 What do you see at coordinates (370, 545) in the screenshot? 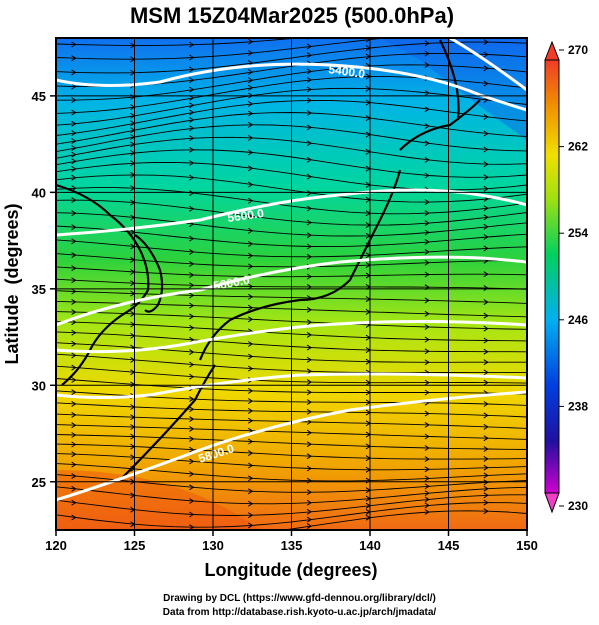
I see `x-tick-label: 140` at bounding box center [370, 545].